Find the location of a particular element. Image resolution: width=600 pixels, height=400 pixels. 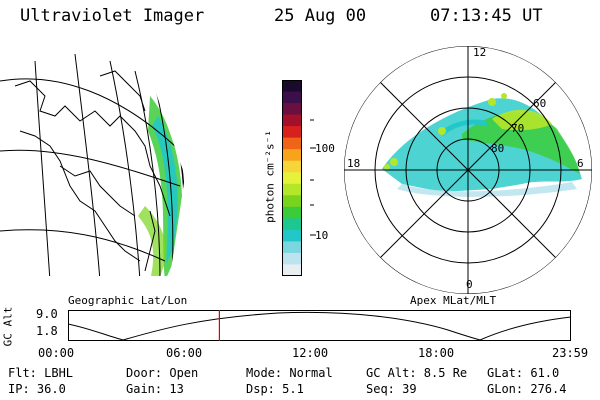

timeline-ylabel: GC Alt is located at coordinates (8, 326).